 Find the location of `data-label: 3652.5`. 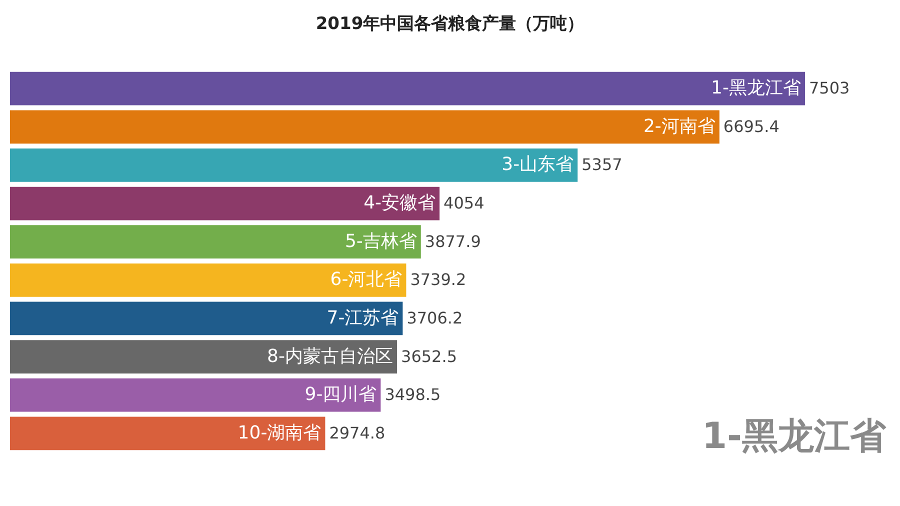

data-label: 3652.5 is located at coordinates (429, 356).